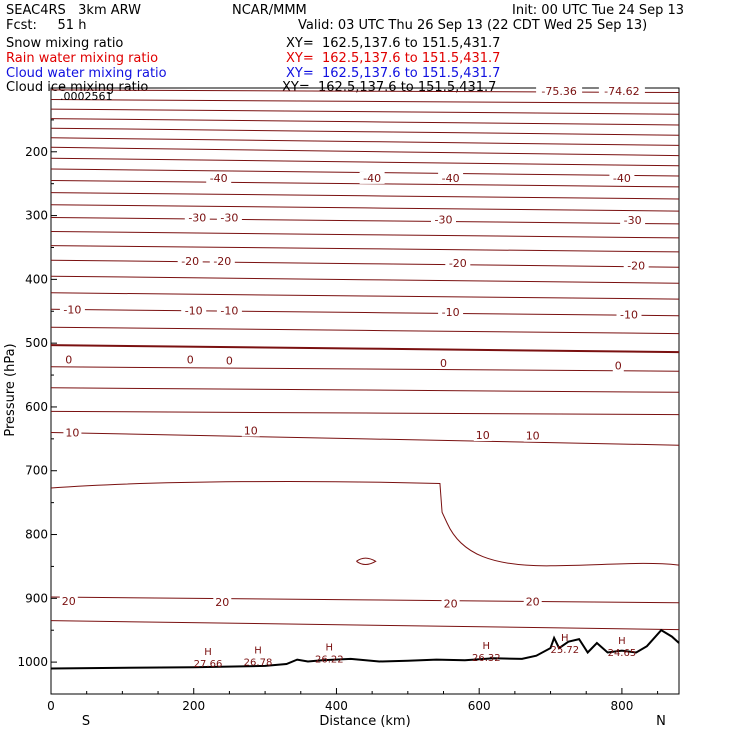 The width and height of the screenshot is (740, 740). I want to click on h-marker-value: 26.32, so click(486, 658).